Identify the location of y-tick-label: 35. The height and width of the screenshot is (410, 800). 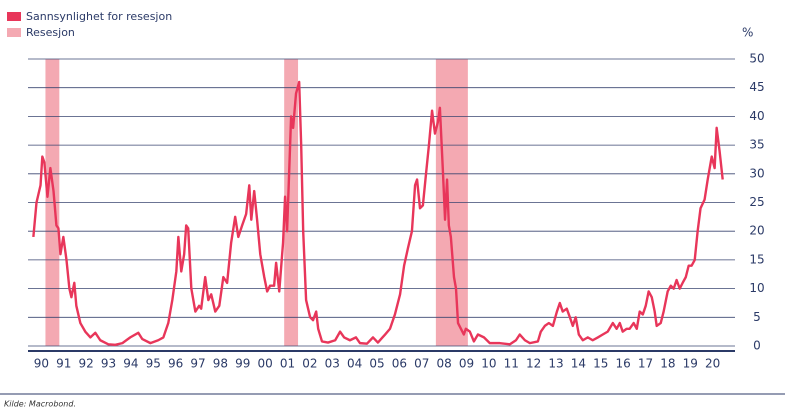
(756, 145).